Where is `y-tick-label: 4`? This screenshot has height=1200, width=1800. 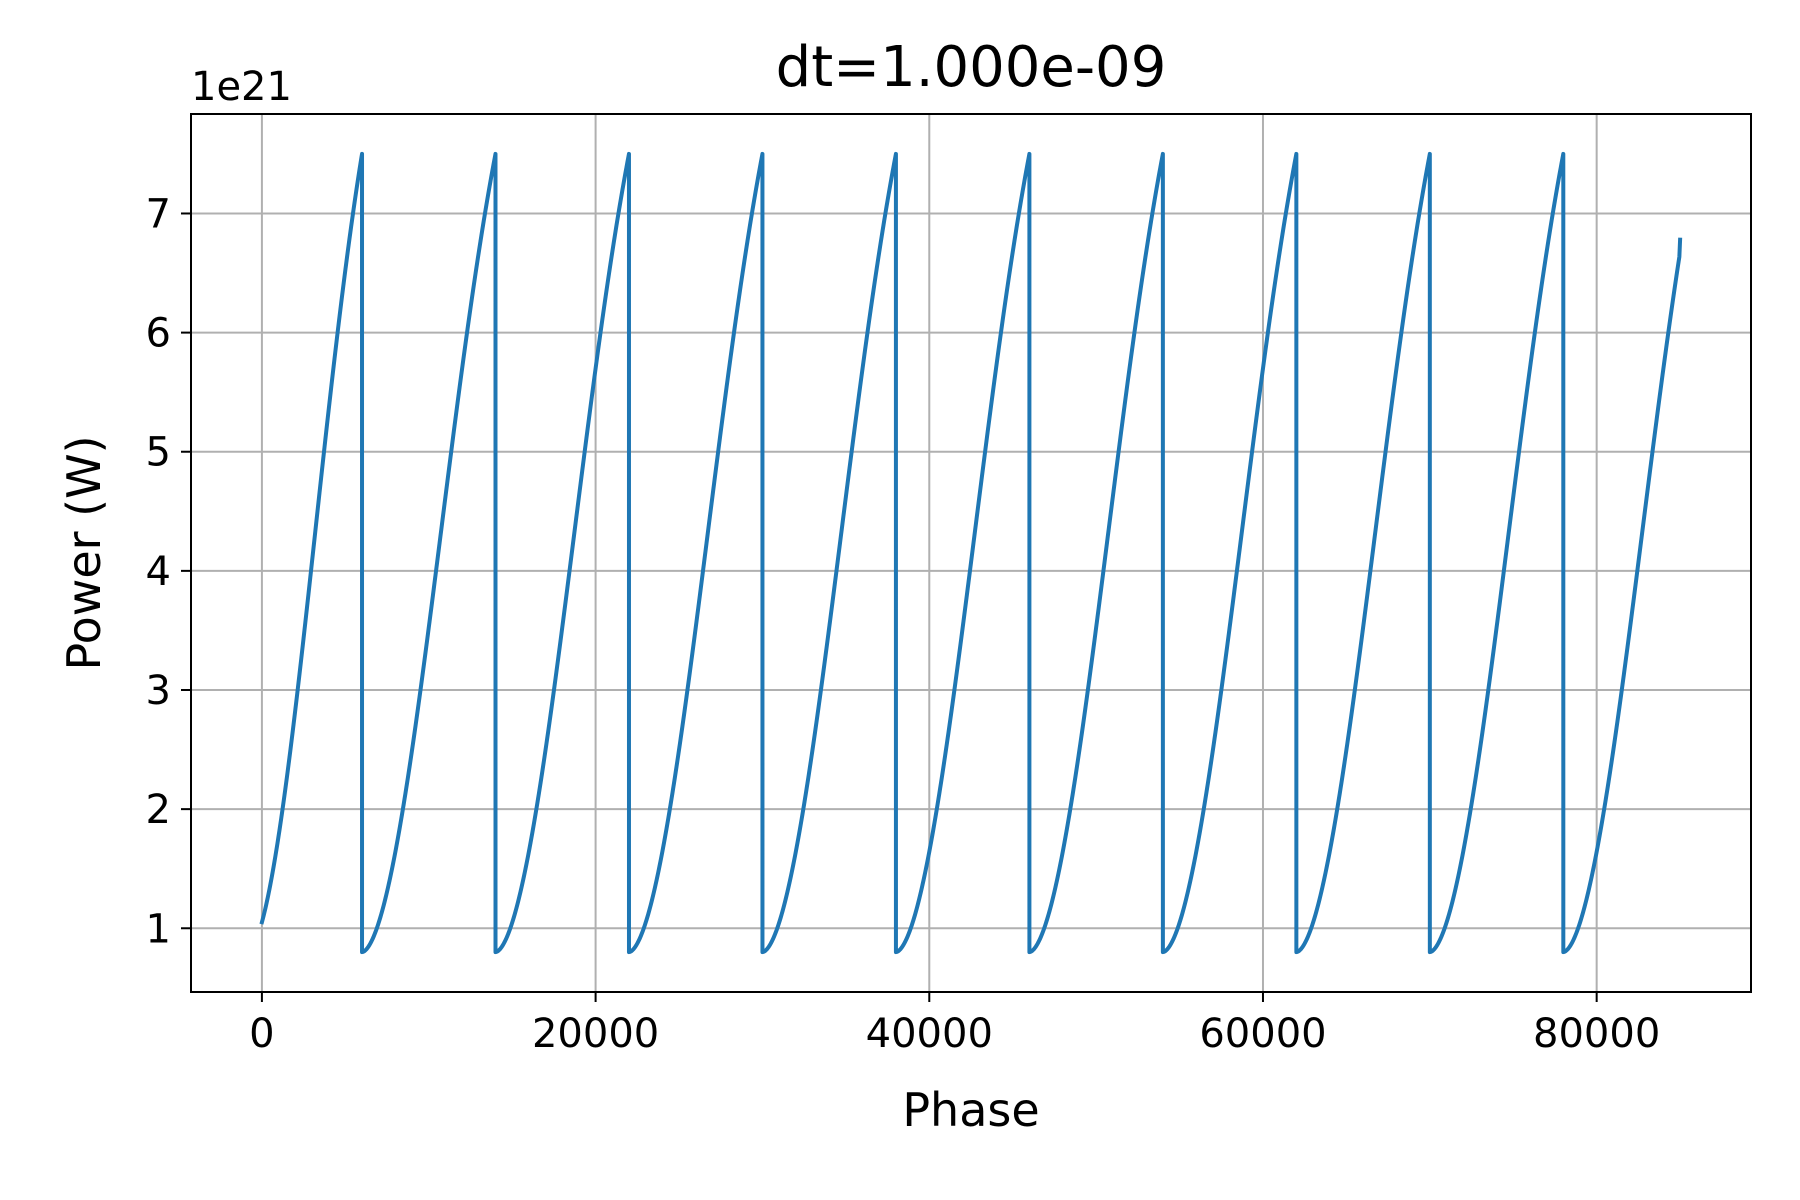
y-tick-label: 4 is located at coordinates (158, 572).